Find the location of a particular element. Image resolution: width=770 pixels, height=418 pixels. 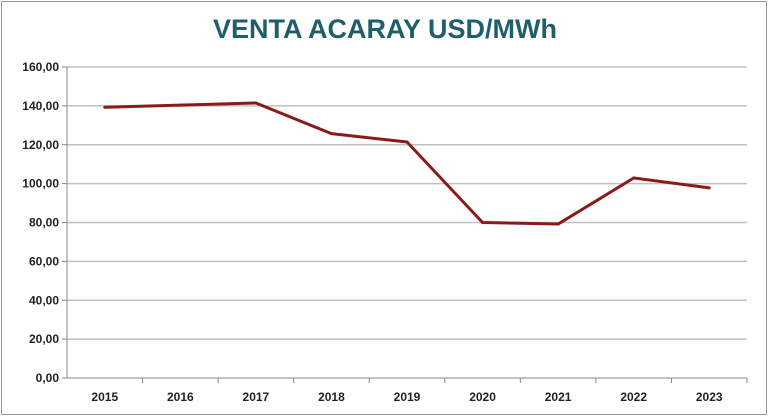

y-tick-label: 160,00 is located at coordinates (40, 67).